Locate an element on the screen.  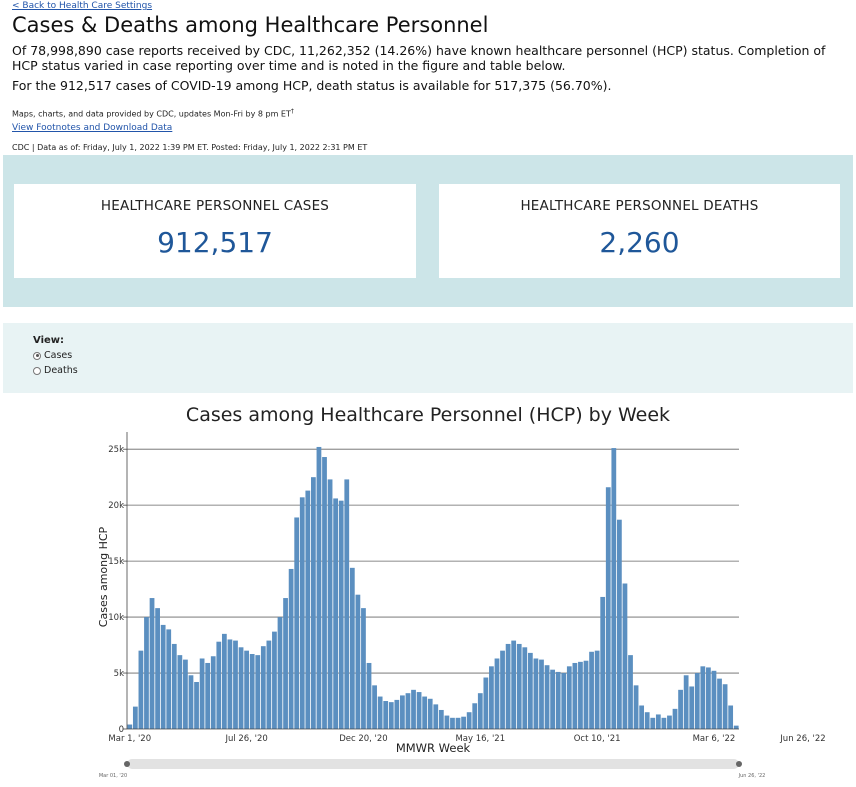
cases-radio-label: Cases is located at coordinates (58, 355).